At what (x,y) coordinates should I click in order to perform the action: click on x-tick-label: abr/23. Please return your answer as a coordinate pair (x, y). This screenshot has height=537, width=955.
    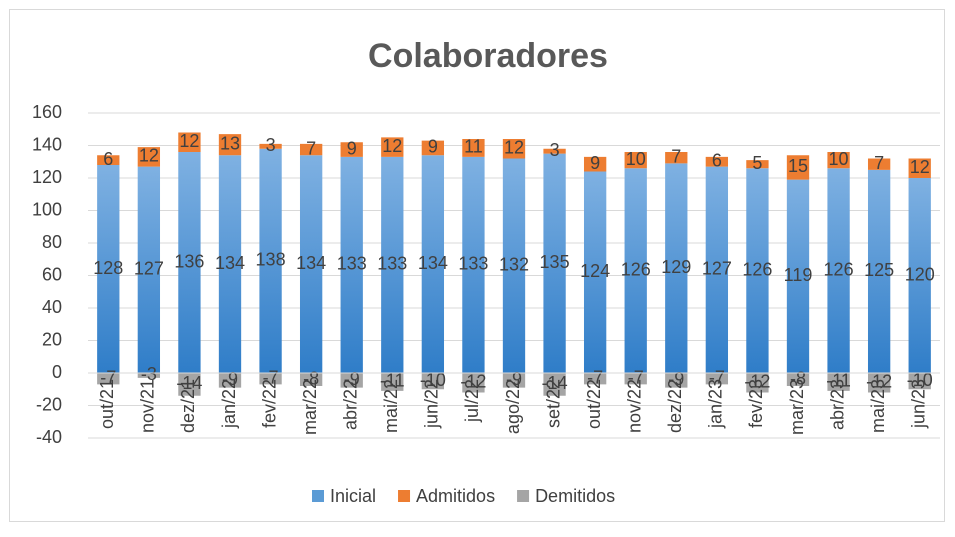
    Looking at the image, I should click on (837, 404).